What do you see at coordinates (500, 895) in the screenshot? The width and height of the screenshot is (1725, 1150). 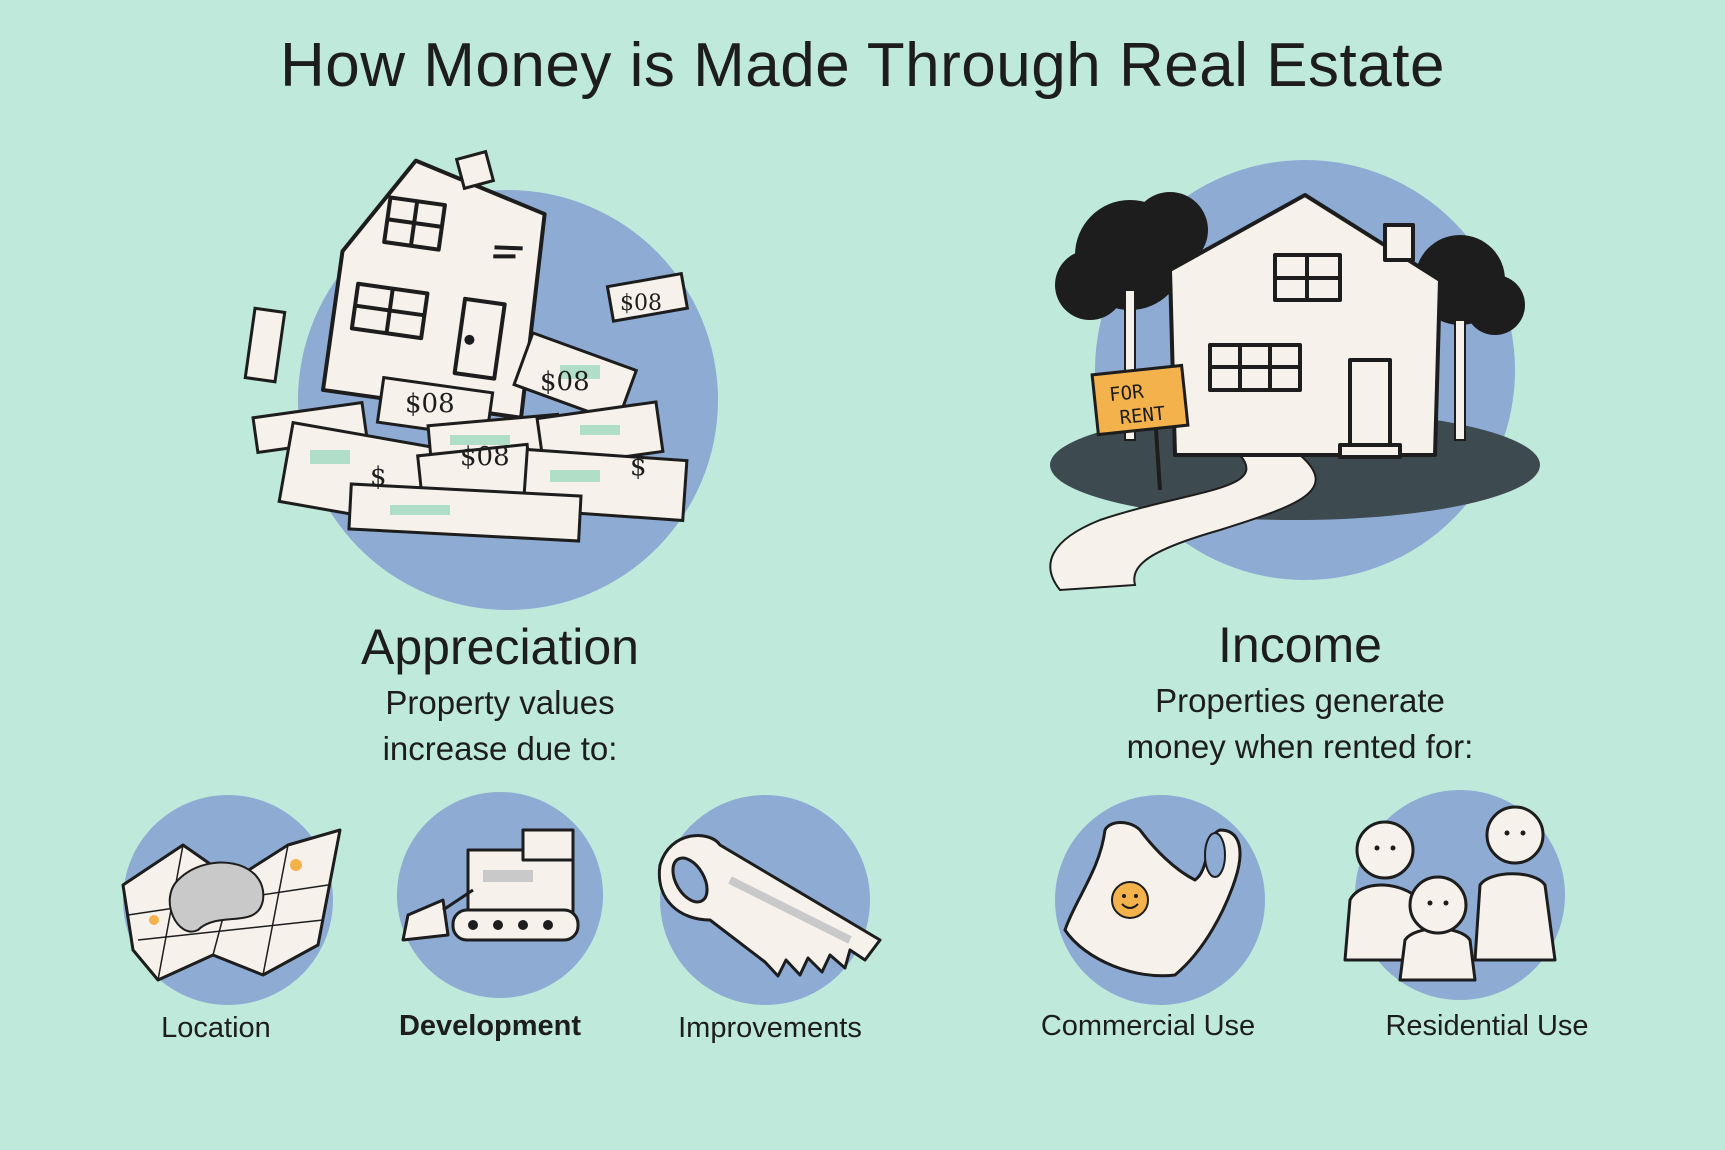 I see `bulldozer-icon` at bounding box center [500, 895].